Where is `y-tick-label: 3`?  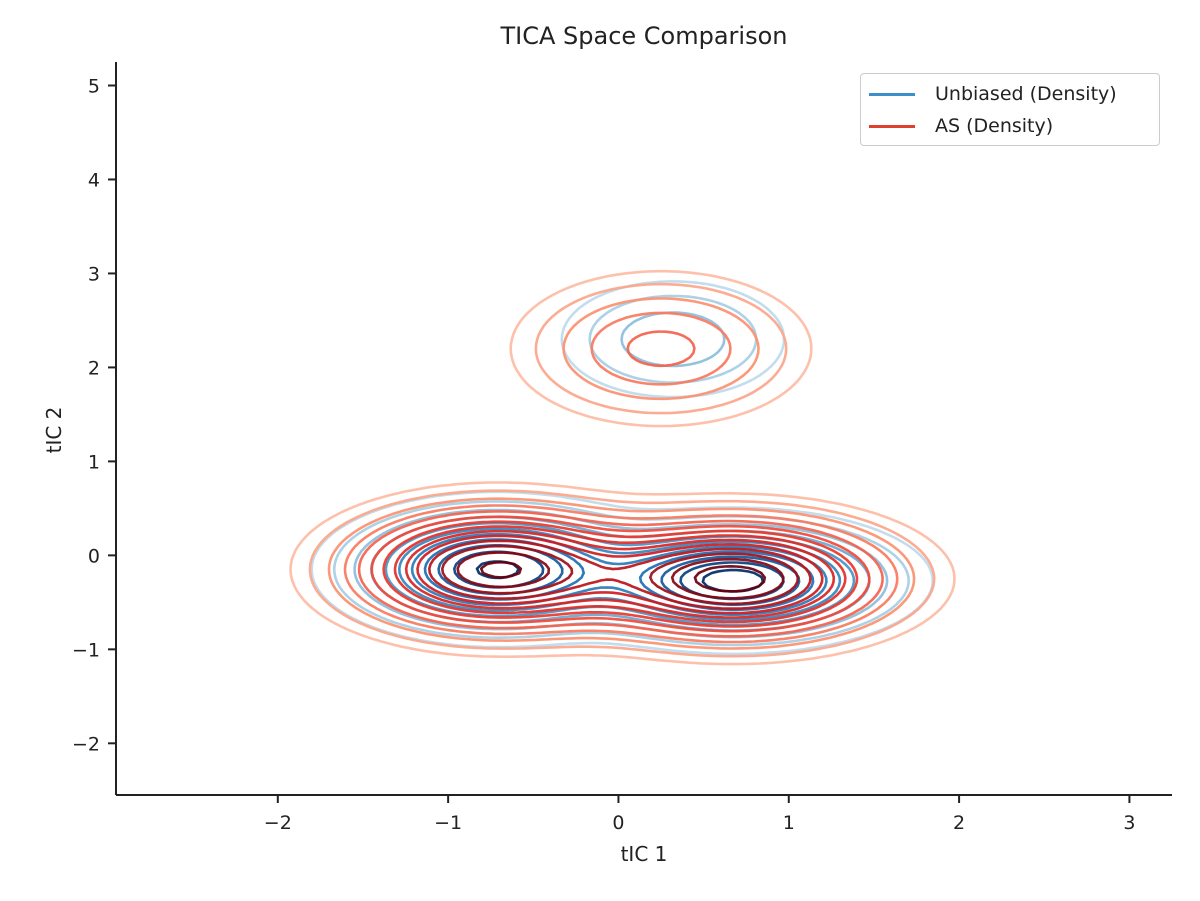
y-tick-label: 3 is located at coordinates (94, 274).